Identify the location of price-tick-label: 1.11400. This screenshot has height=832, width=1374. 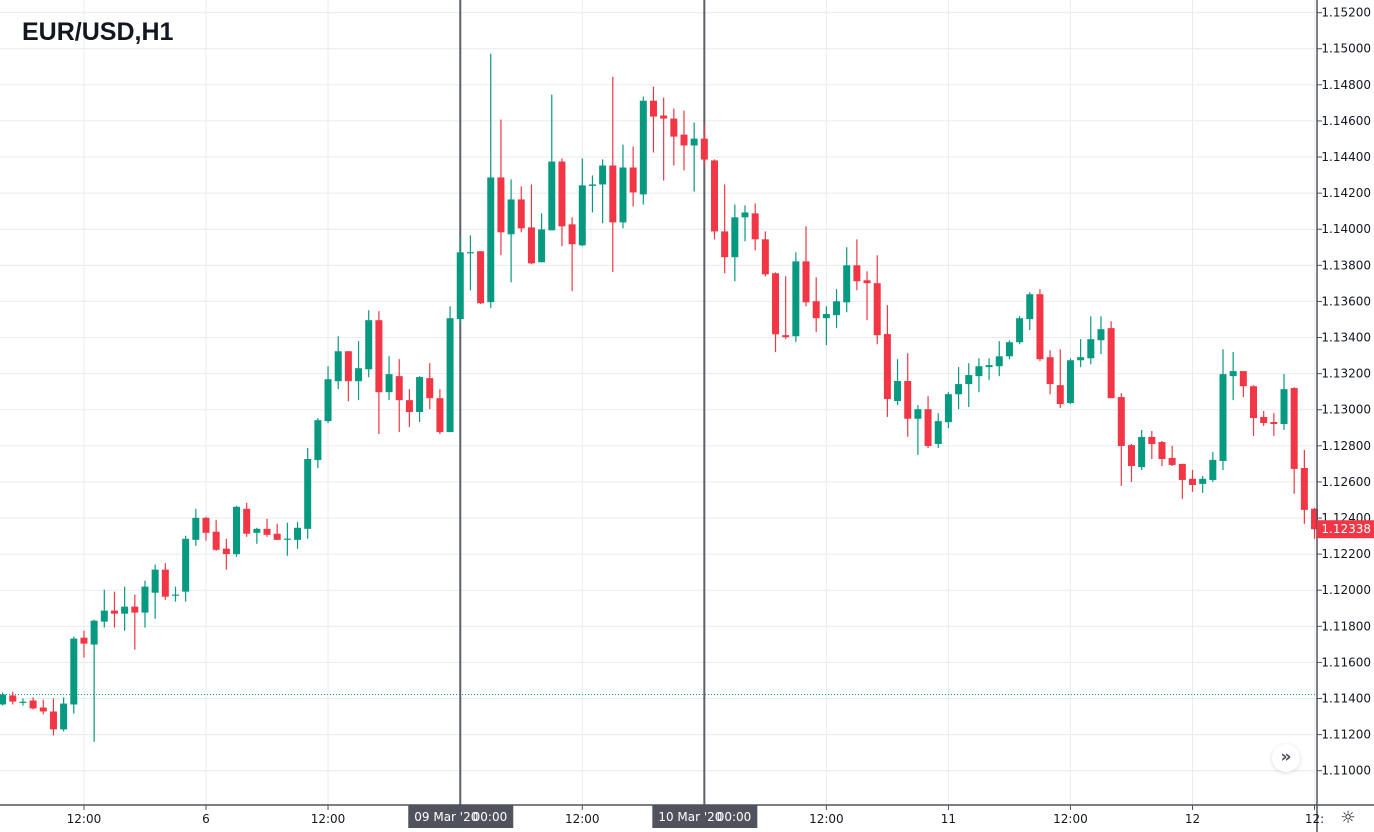
(1346, 699).